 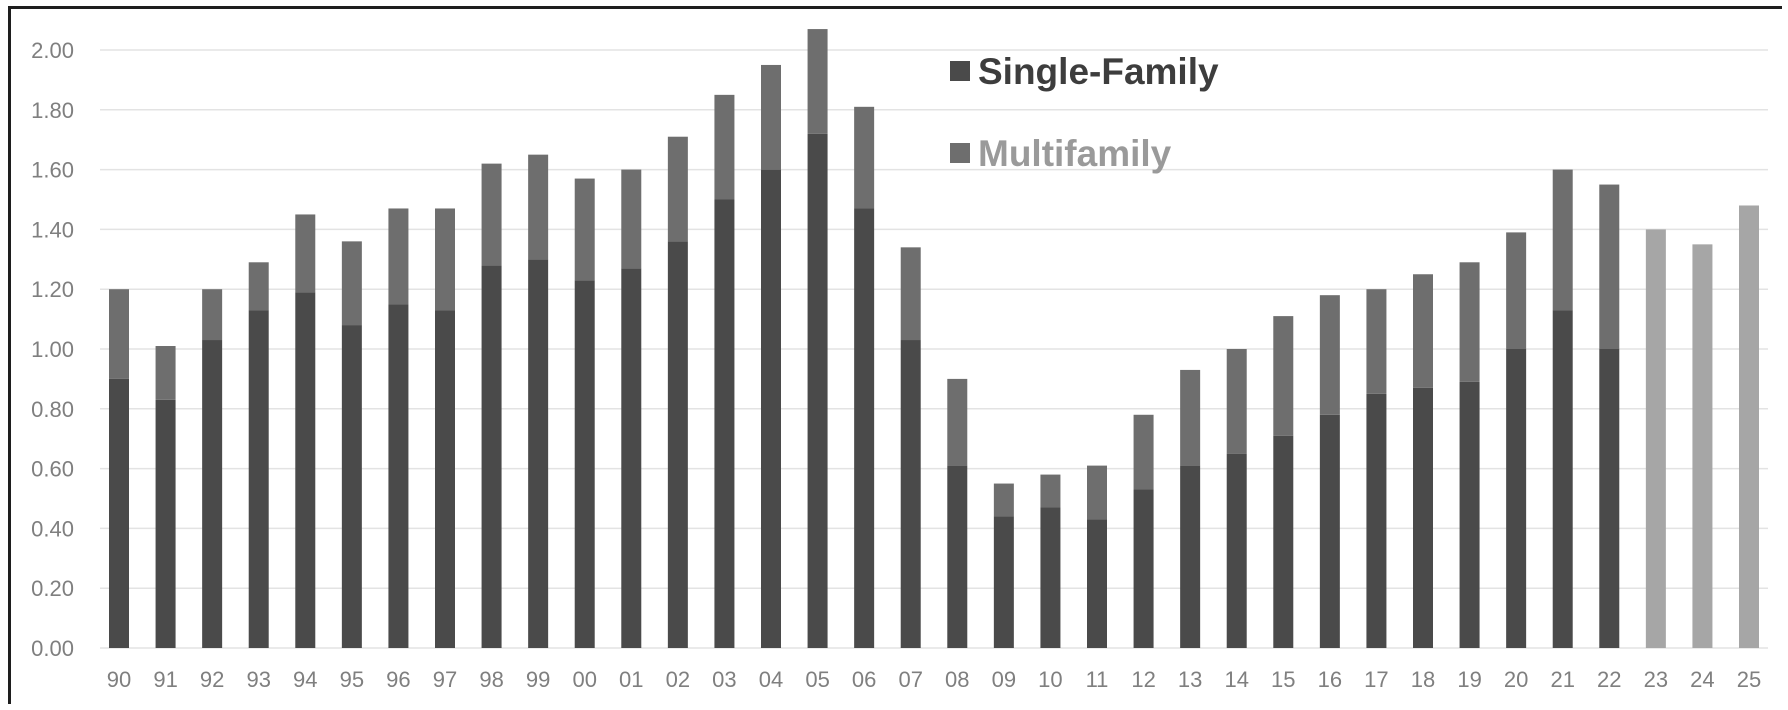 I want to click on x-tick-label: 05, so click(x=817, y=679).